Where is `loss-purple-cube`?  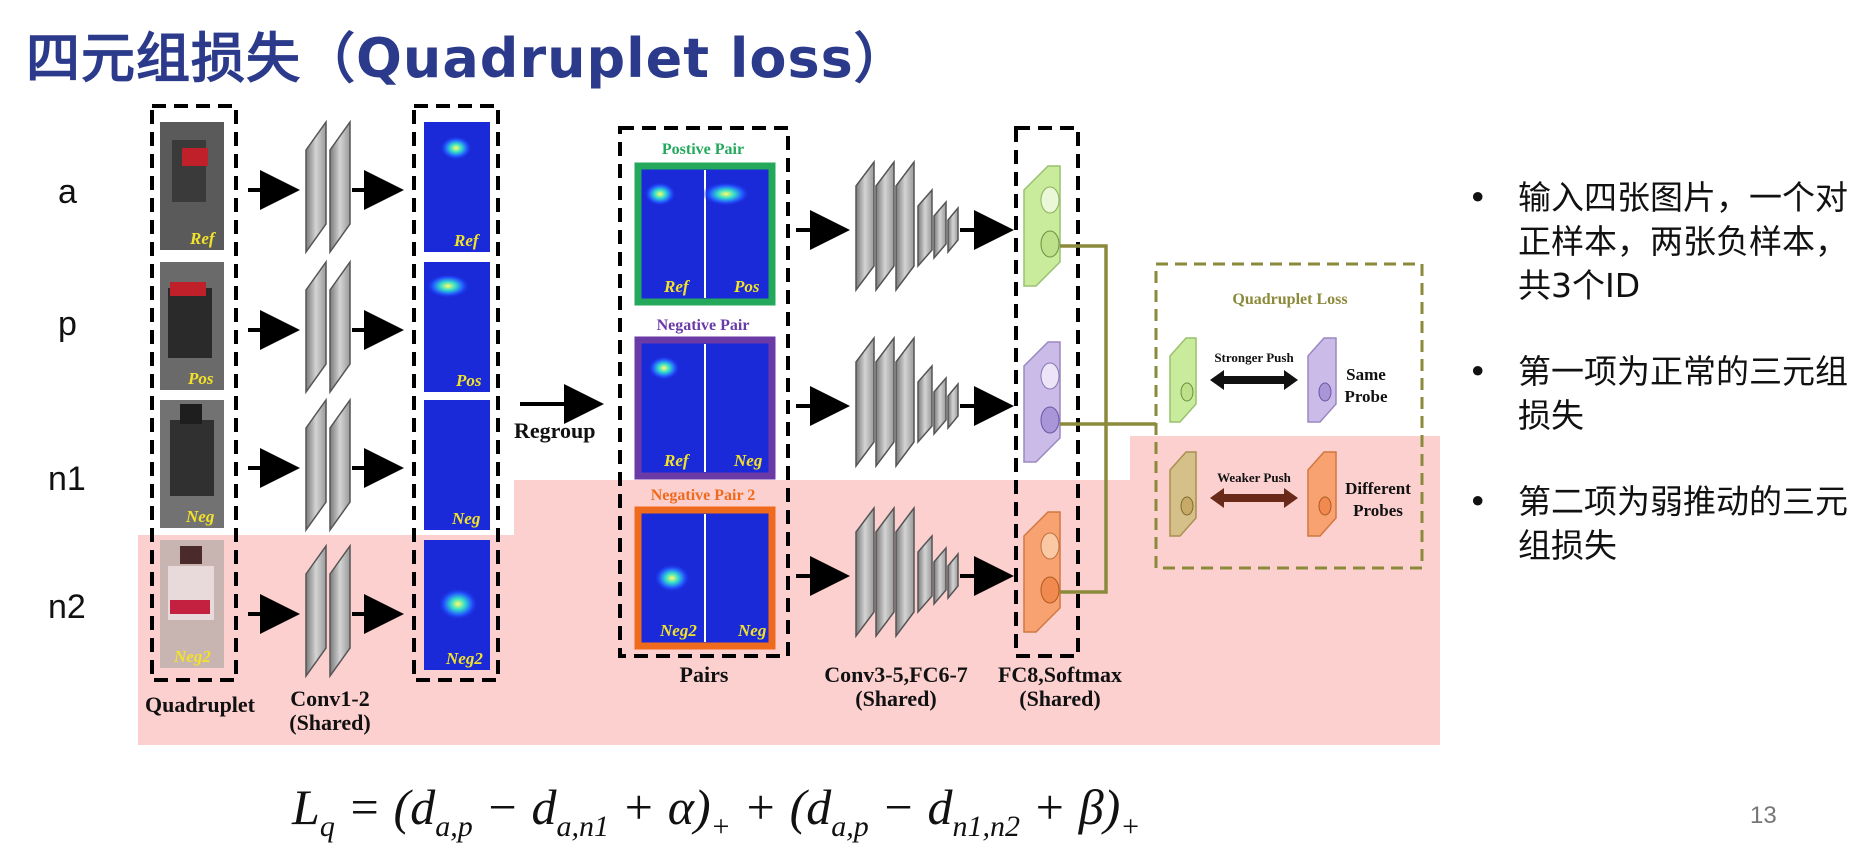 loss-purple-cube is located at coordinates (1322, 380).